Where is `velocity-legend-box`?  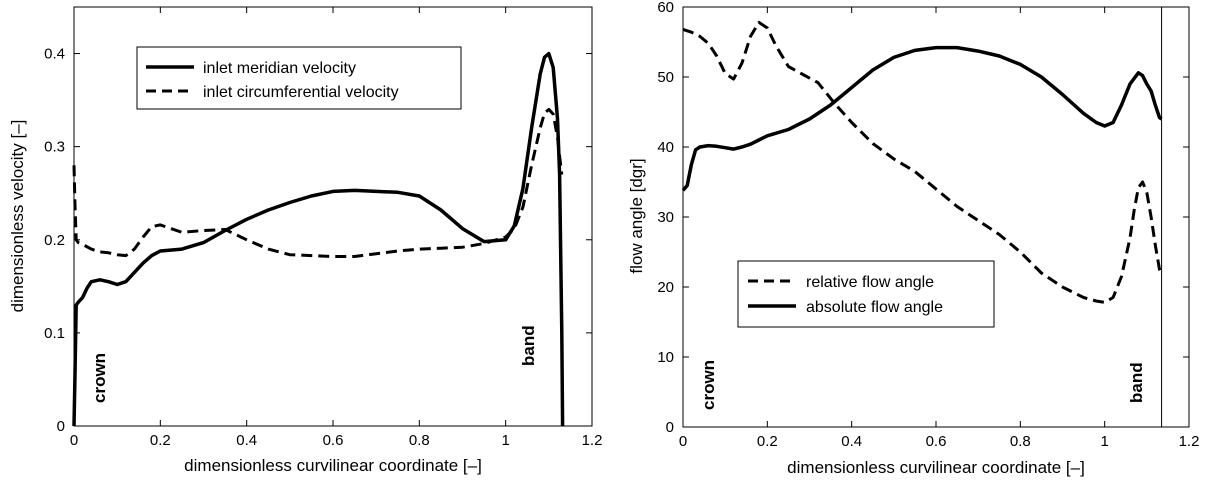 velocity-legend-box is located at coordinates (299, 78).